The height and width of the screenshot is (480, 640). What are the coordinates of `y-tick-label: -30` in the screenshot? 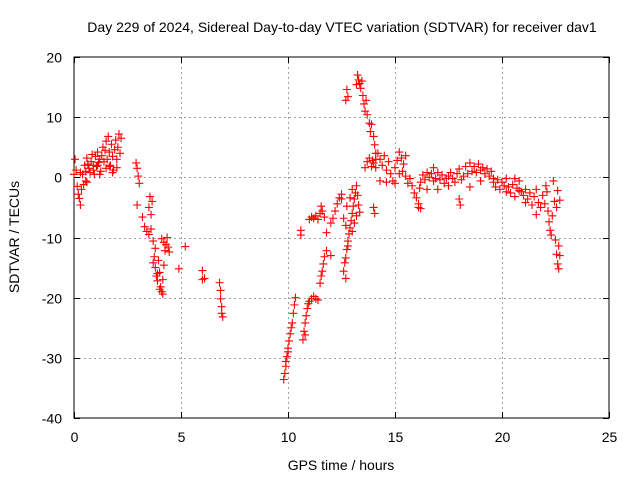 It's located at (52, 359).